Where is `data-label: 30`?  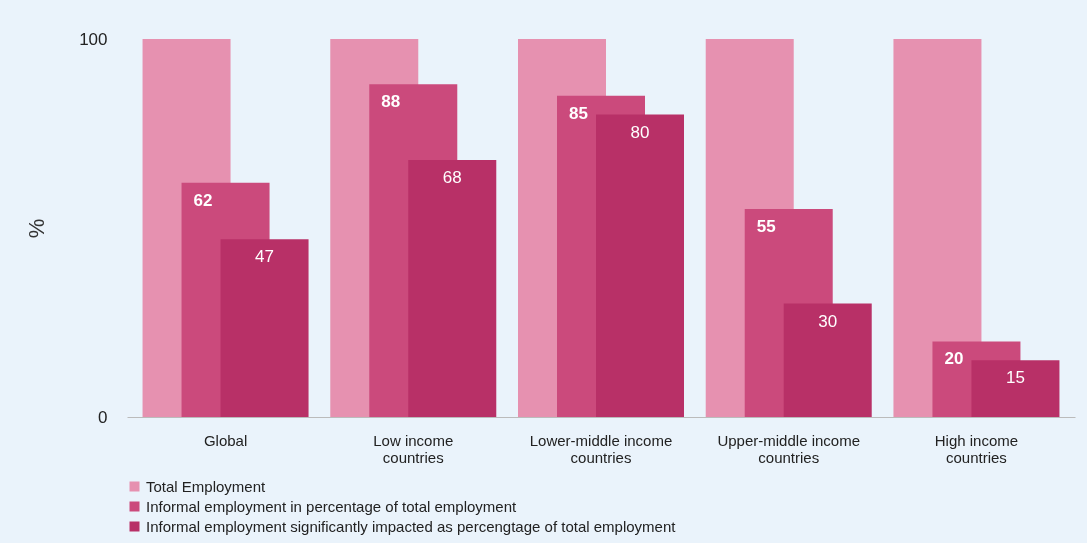 data-label: 30 is located at coordinates (828, 321).